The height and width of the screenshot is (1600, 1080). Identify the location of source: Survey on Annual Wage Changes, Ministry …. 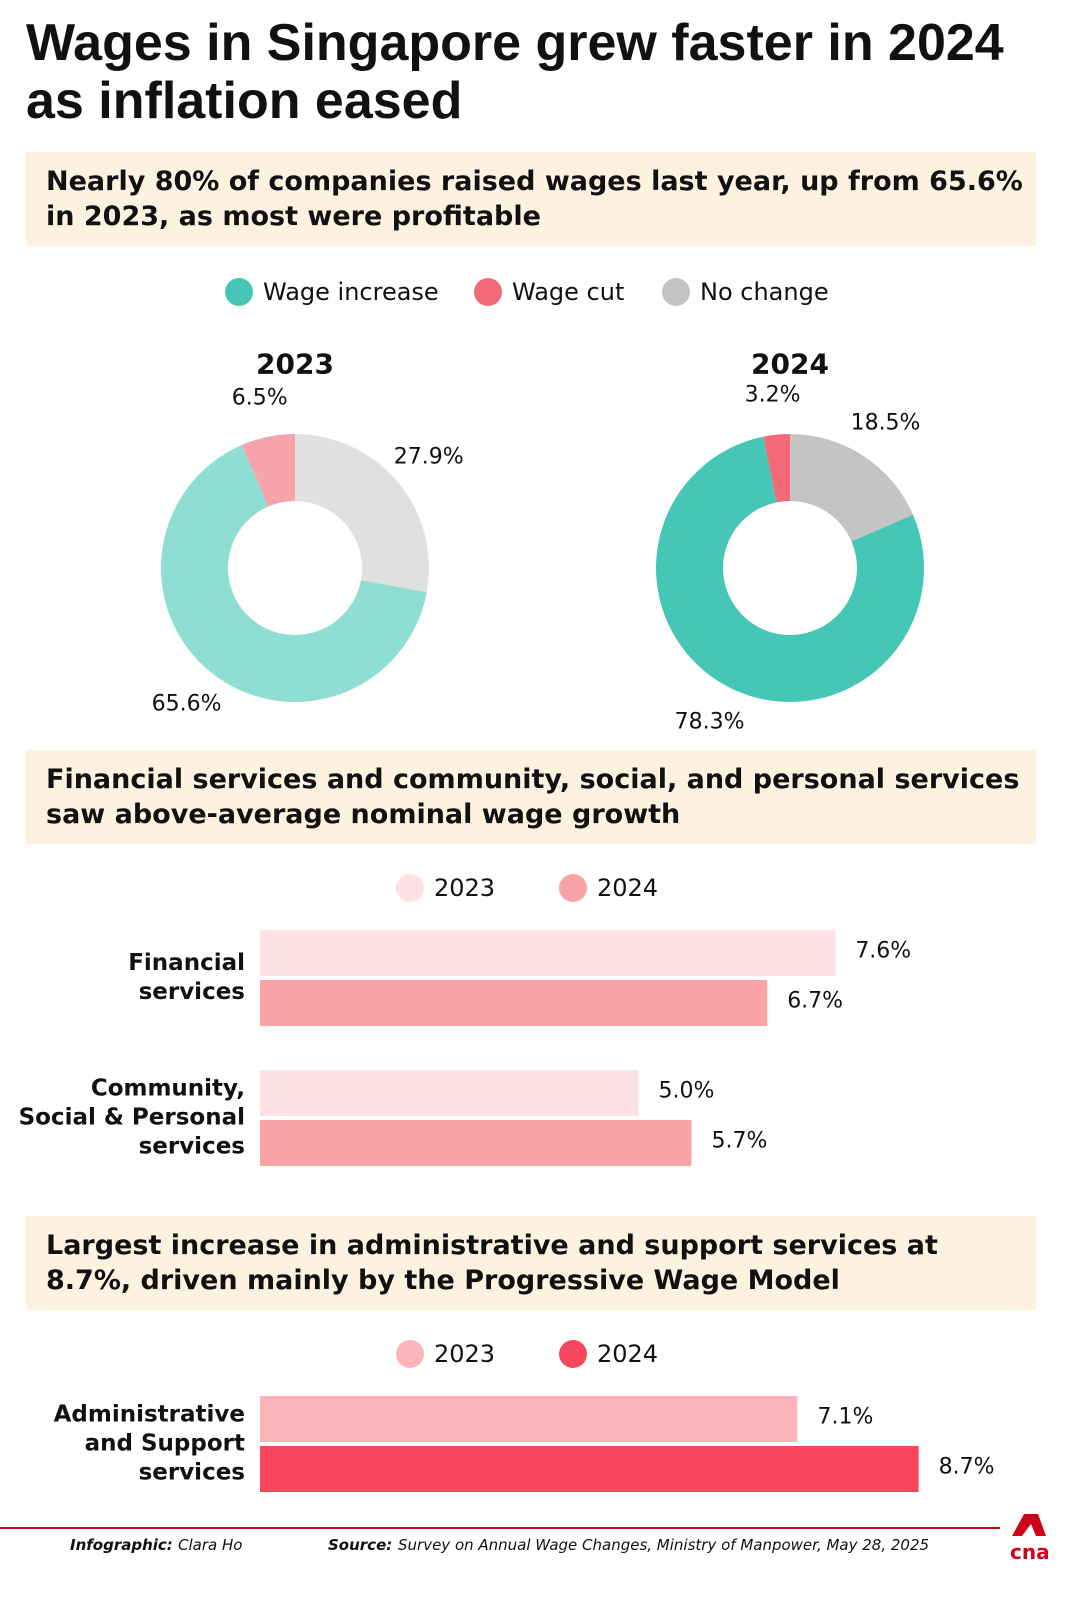
(664, 1545).